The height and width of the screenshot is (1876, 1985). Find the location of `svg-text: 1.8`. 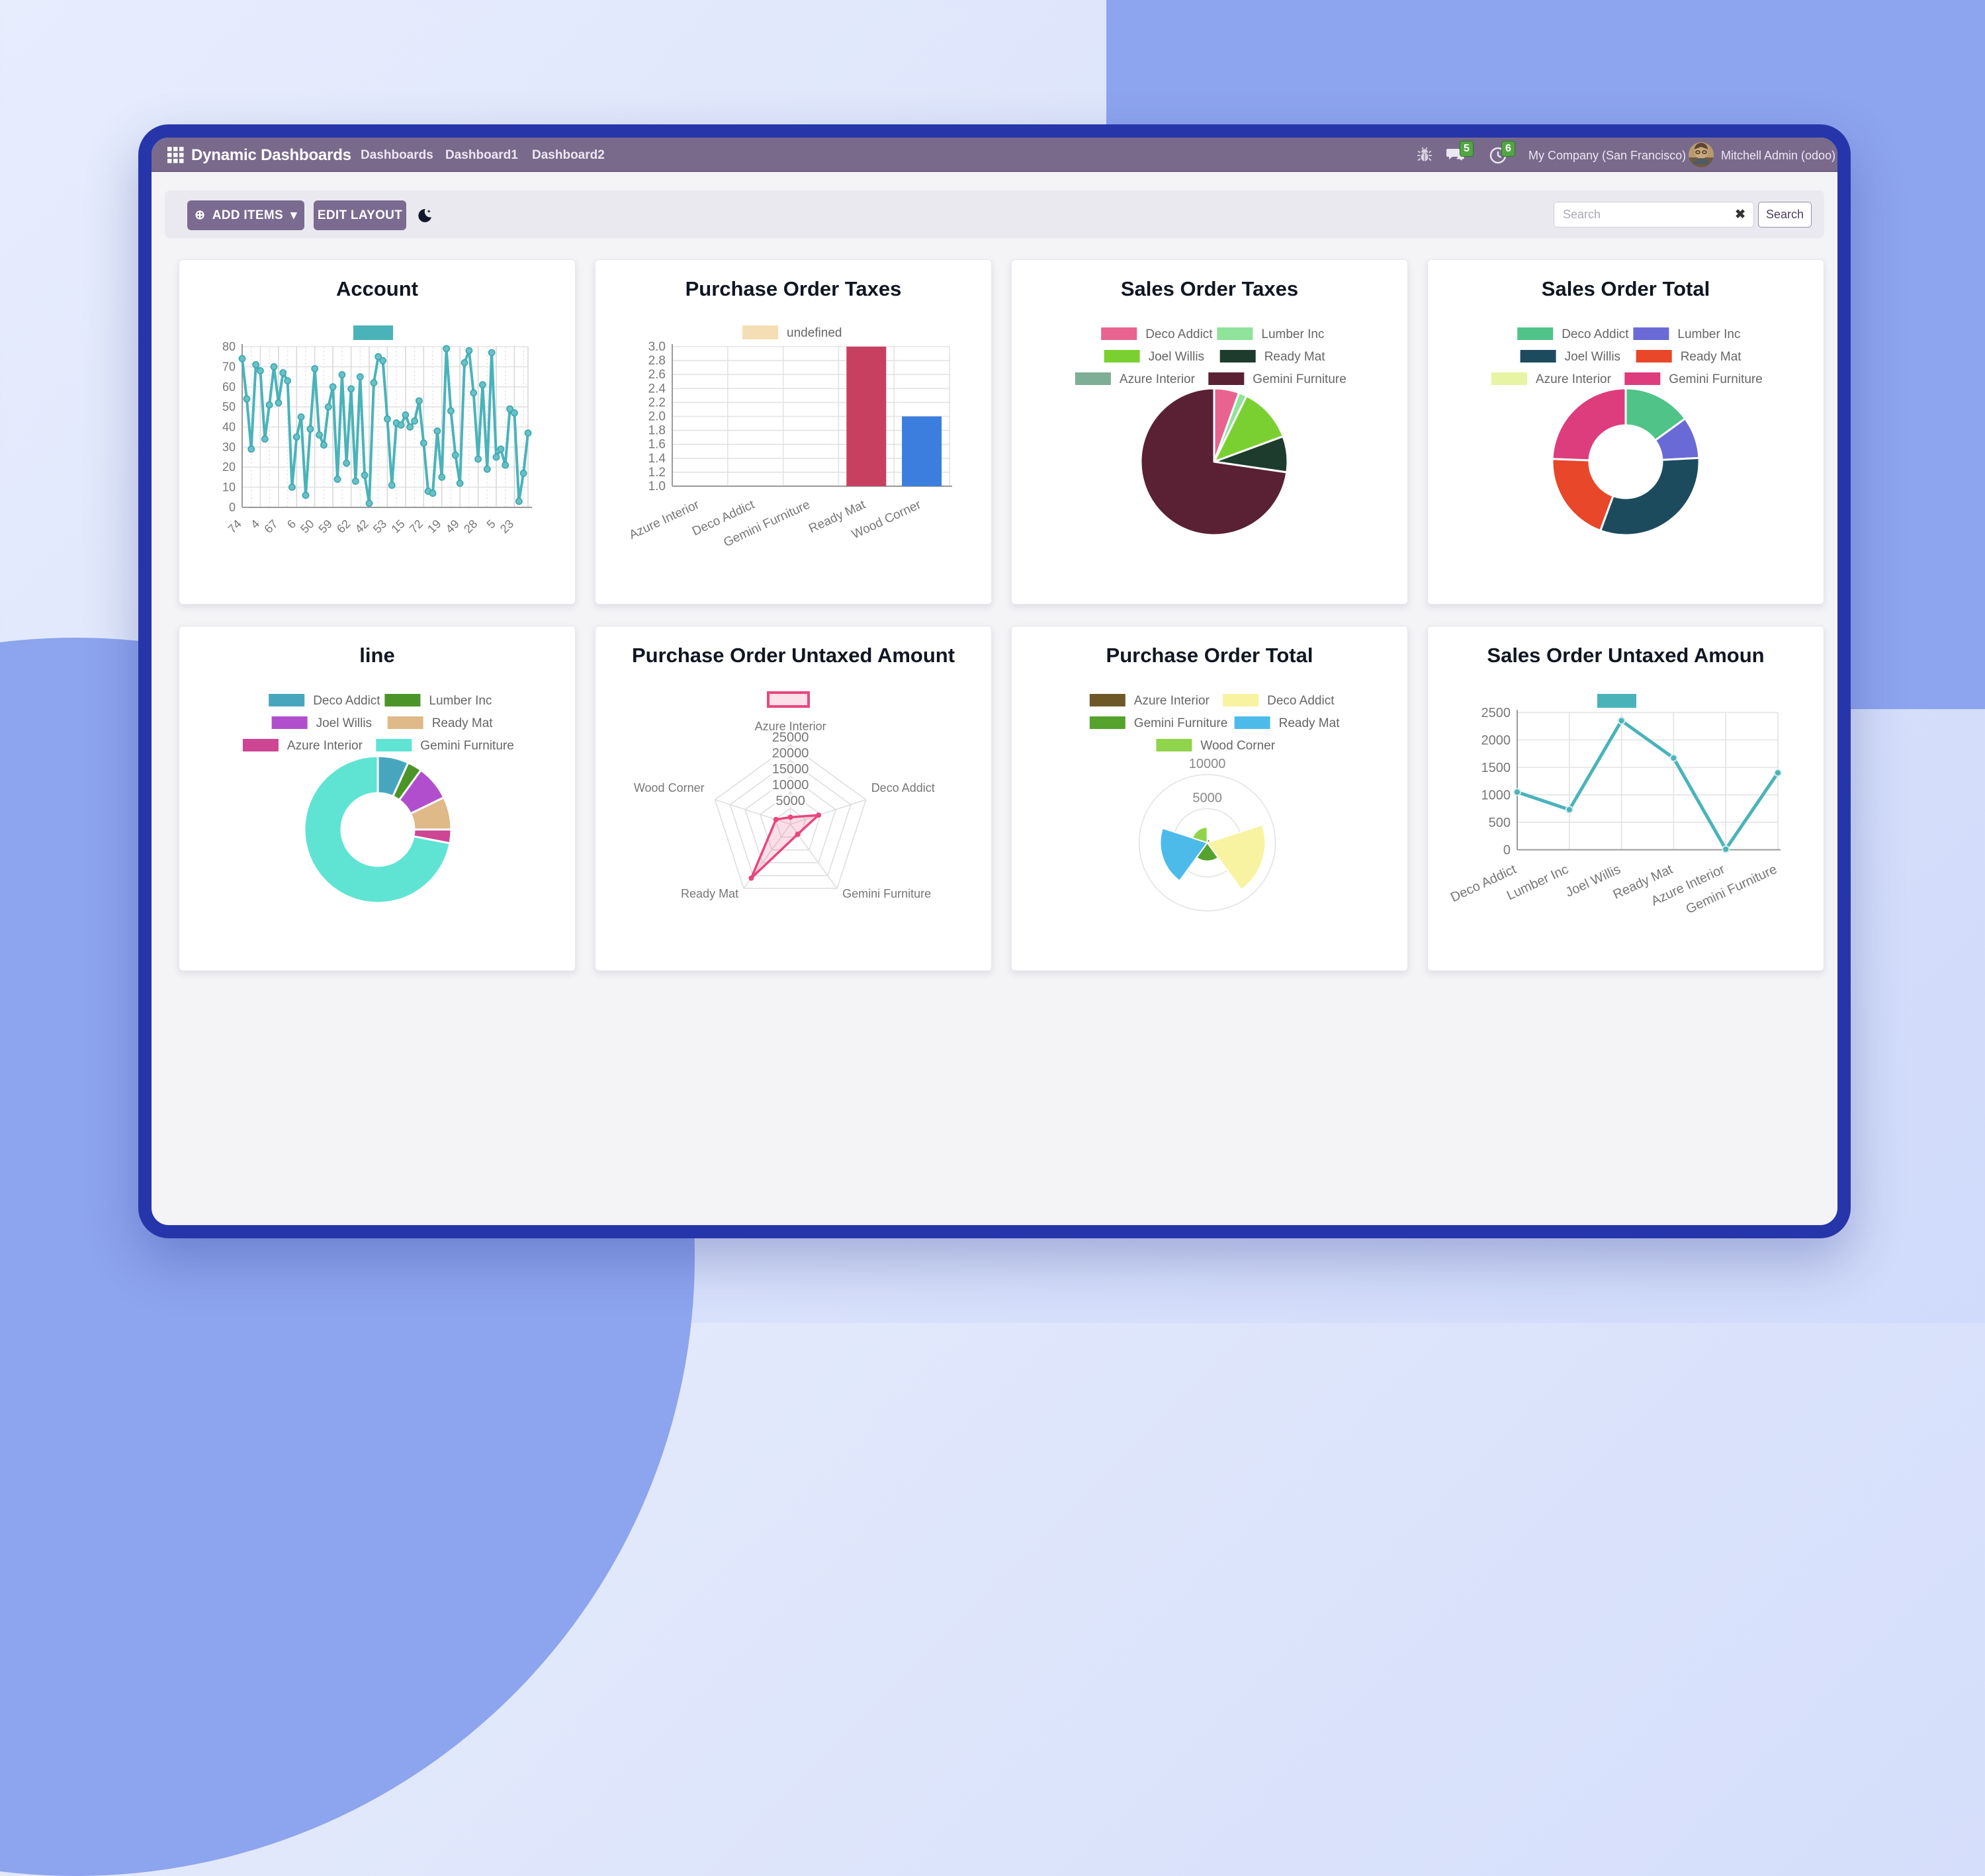

svg-text: 1.8 is located at coordinates (657, 431).